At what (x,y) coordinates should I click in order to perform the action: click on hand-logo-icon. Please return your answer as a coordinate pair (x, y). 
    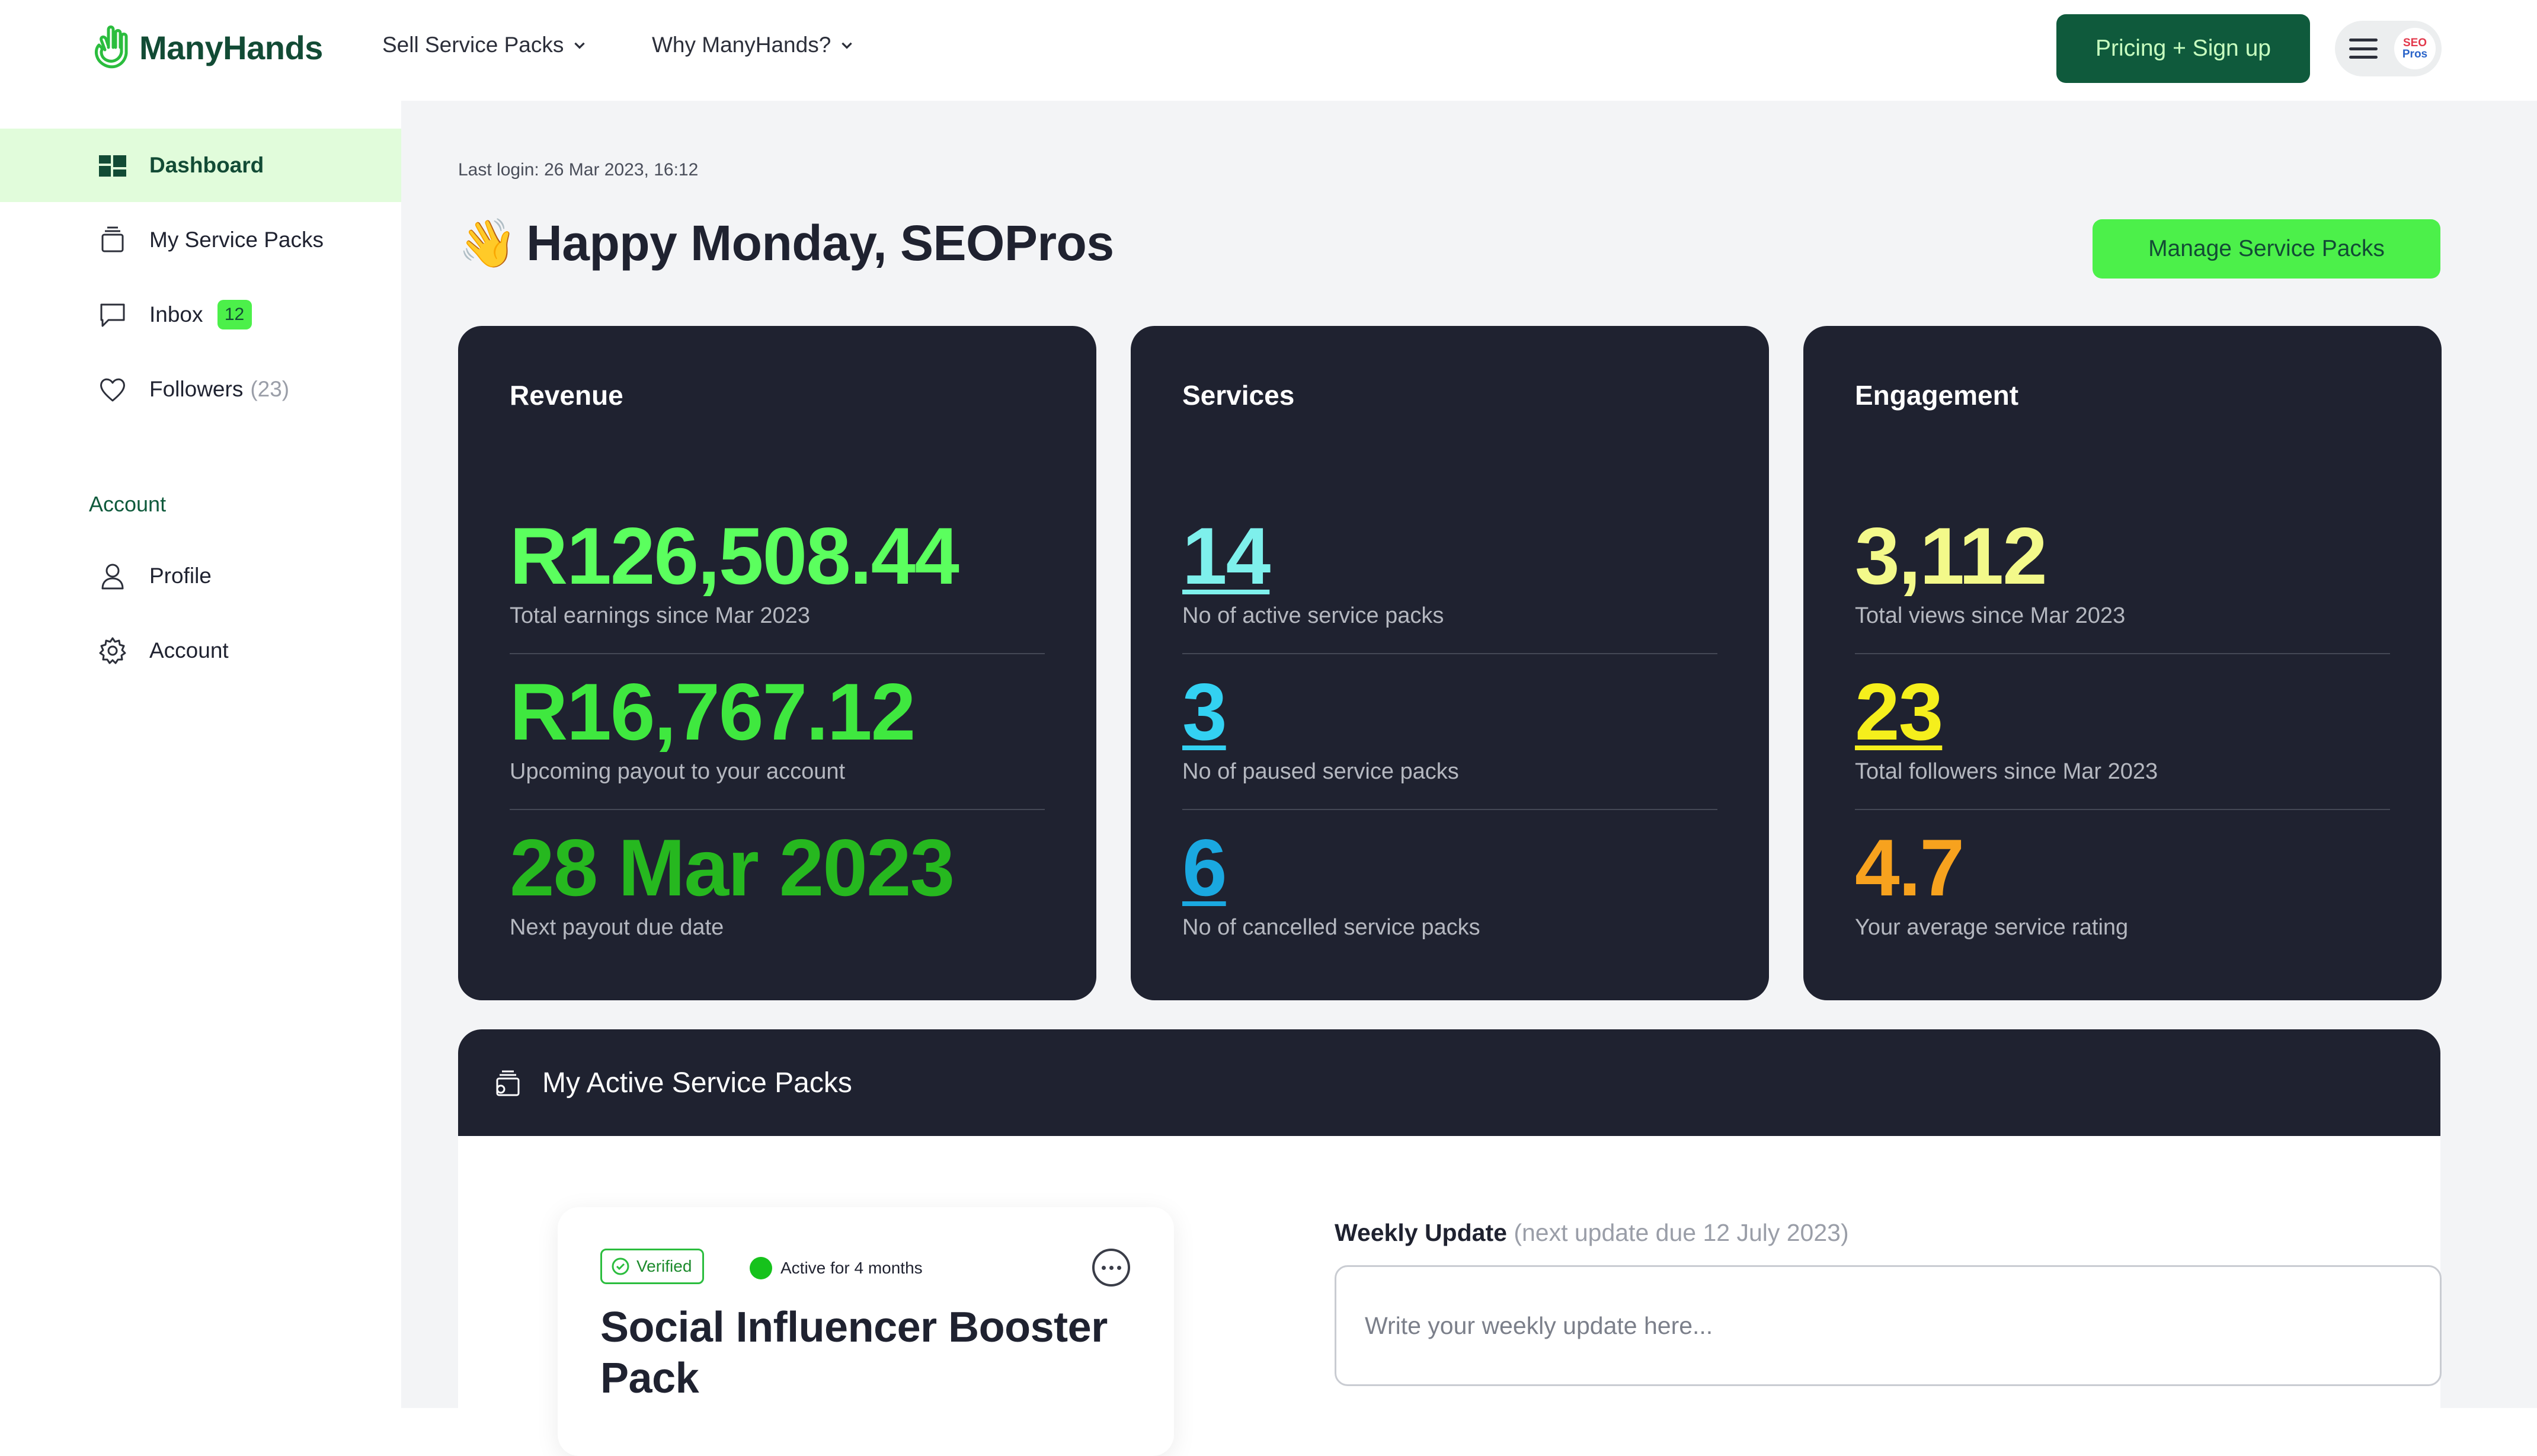
    Looking at the image, I should click on (111, 47).